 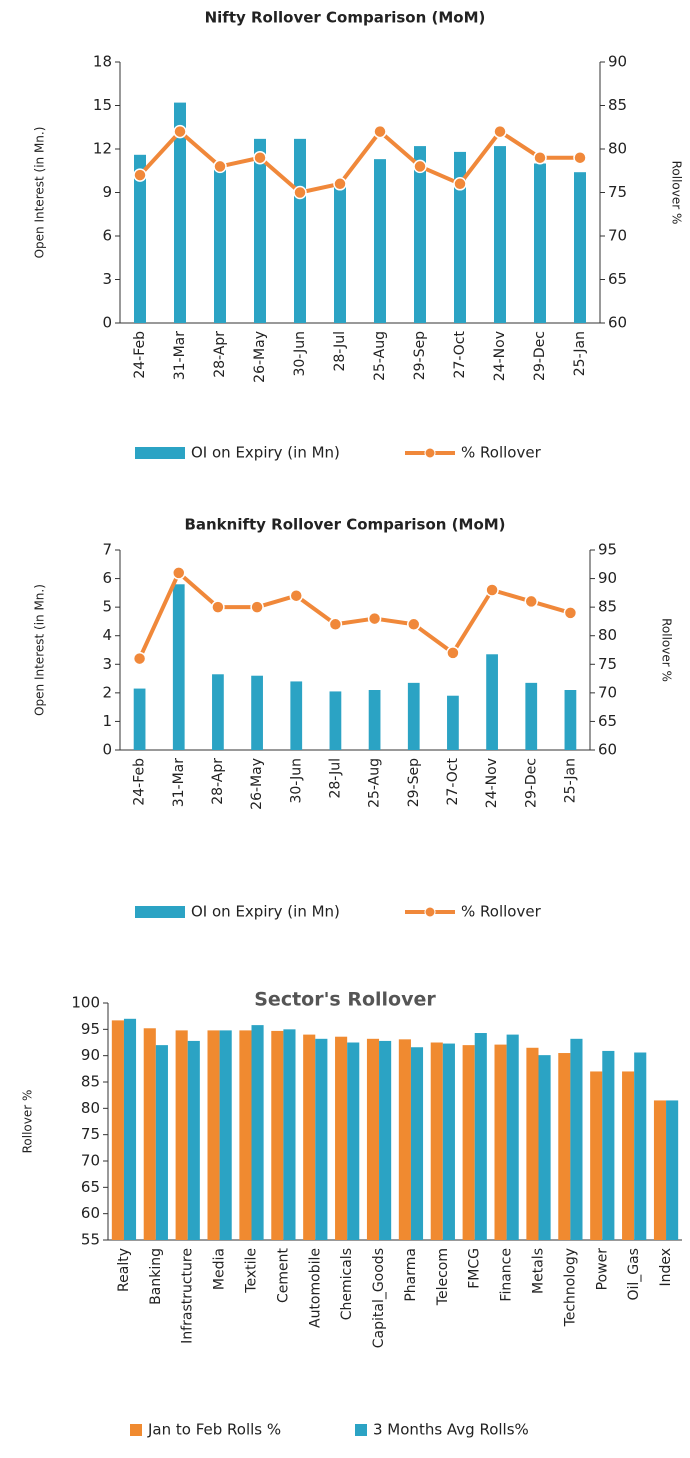 I want to click on x-tick-label: 24-Nov, so click(x=500, y=356).